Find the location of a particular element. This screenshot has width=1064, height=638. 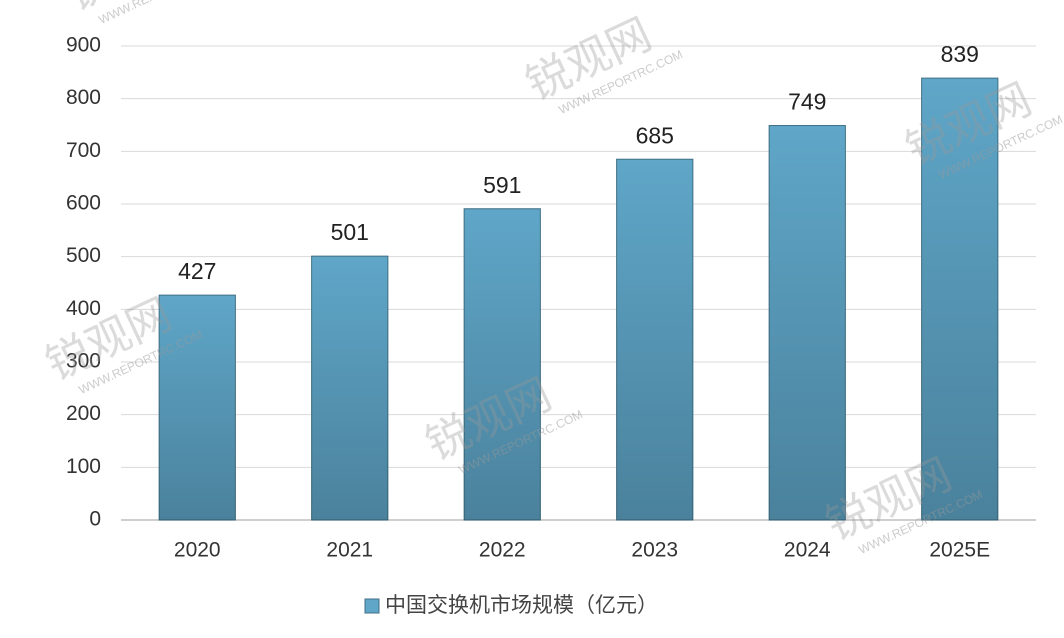

y-tick-label: 400 is located at coordinates (83, 308).